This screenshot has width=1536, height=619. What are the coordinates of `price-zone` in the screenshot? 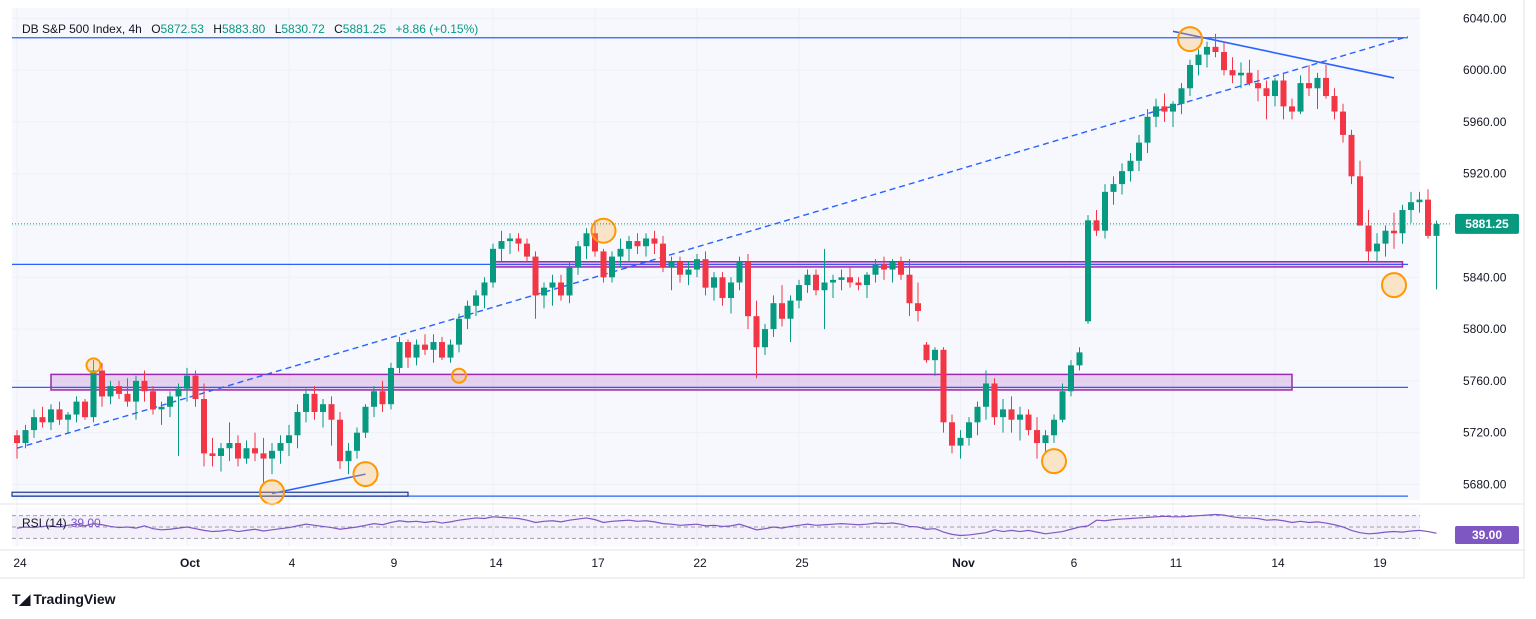 It's located at (948, 264).